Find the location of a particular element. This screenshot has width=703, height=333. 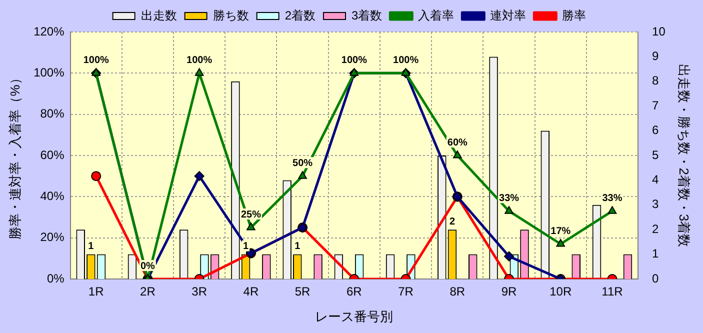

x-tick-label: 11R is located at coordinates (613, 291).